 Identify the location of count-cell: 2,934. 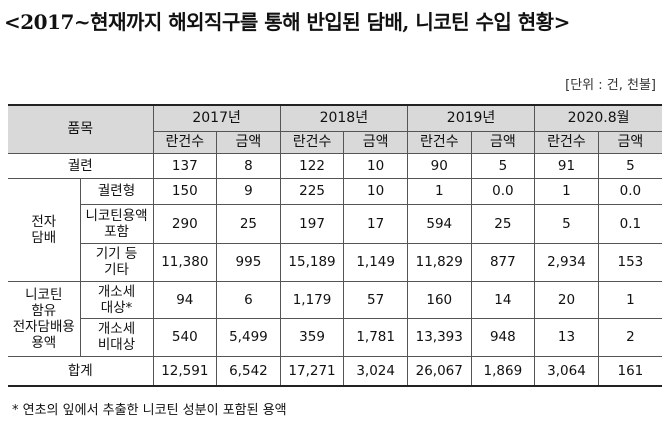
(566, 262).